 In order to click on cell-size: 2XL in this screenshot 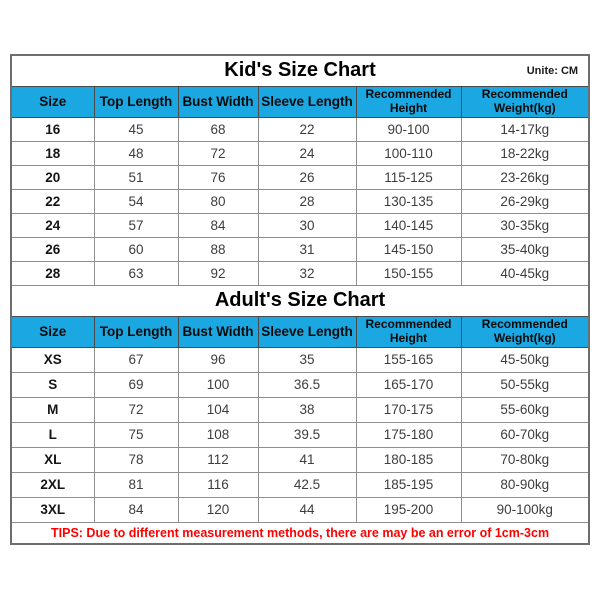, I will do `click(52, 484)`.